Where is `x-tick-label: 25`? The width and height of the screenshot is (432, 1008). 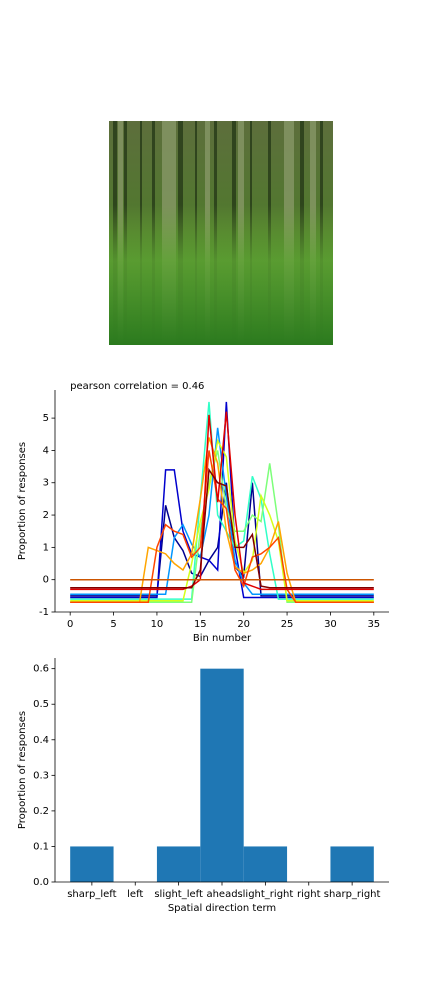 x-tick-label: 25 is located at coordinates (287, 624).